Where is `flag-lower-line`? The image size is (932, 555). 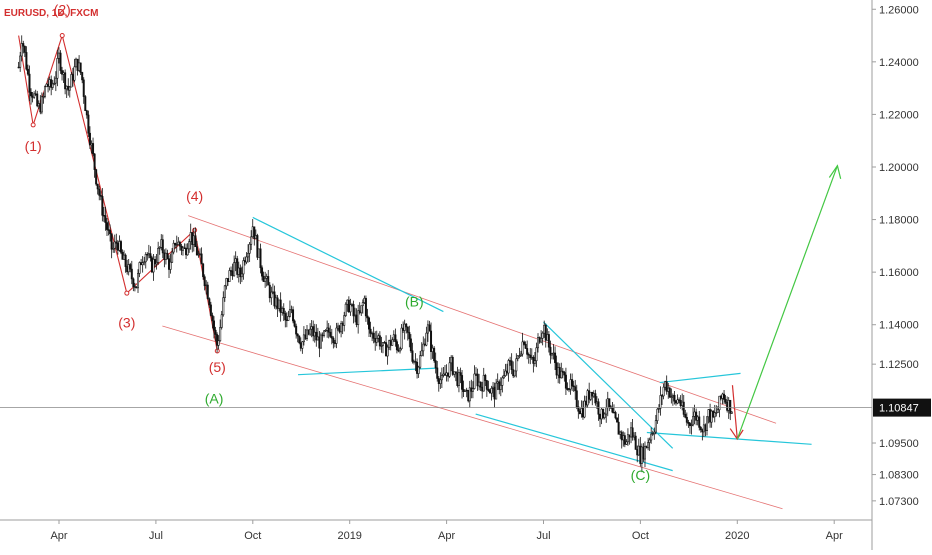 flag-lower-line is located at coordinates (729, 438).